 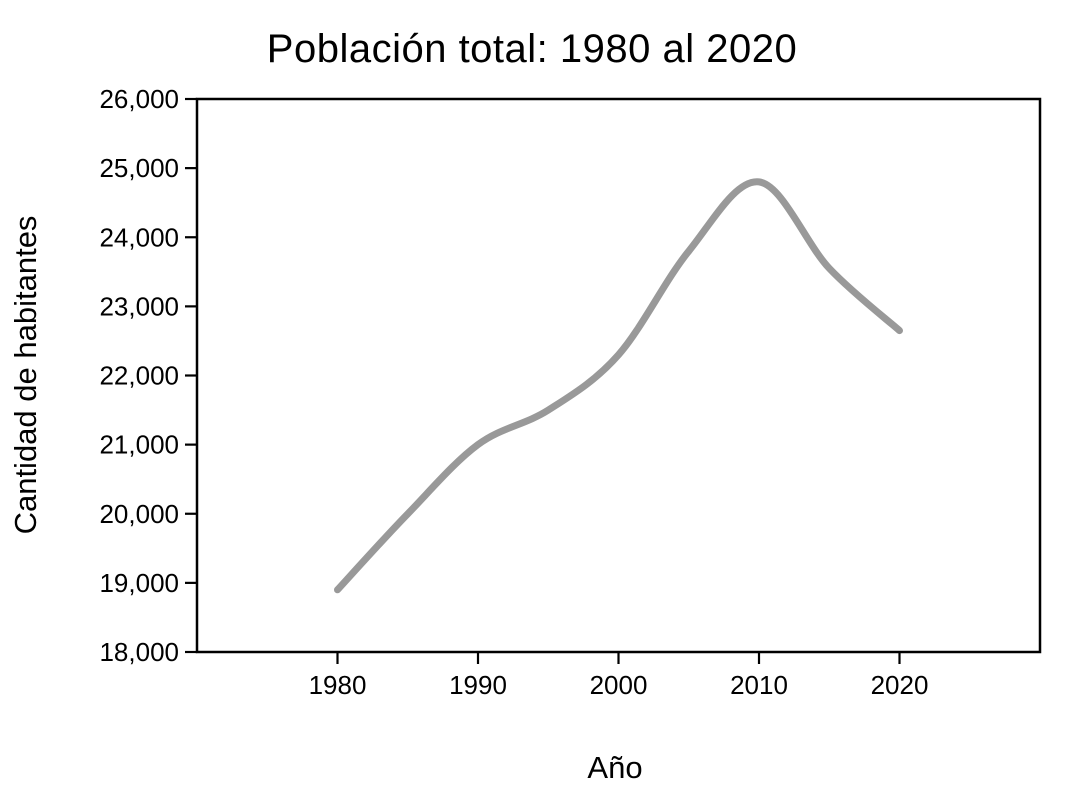 What do you see at coordinates (139, 99) in the screenshot?
I see `y-tick-label: 26,000` at bounding box center [139, 99].